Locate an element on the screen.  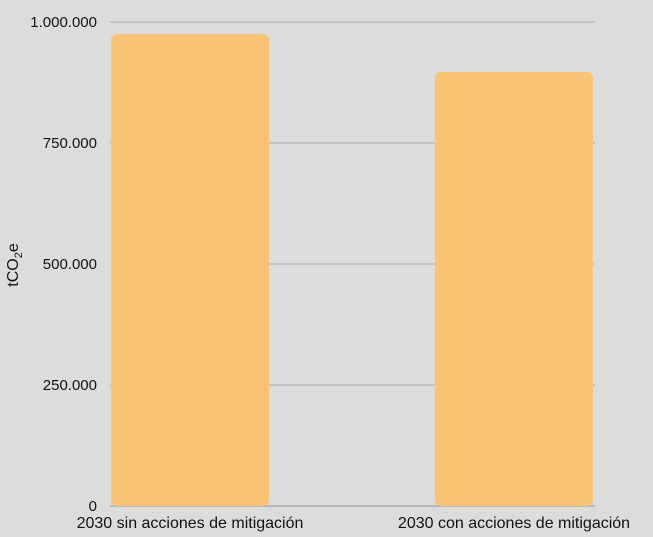
y-tick-label: 750.000 is located at coordinates (70, 143).